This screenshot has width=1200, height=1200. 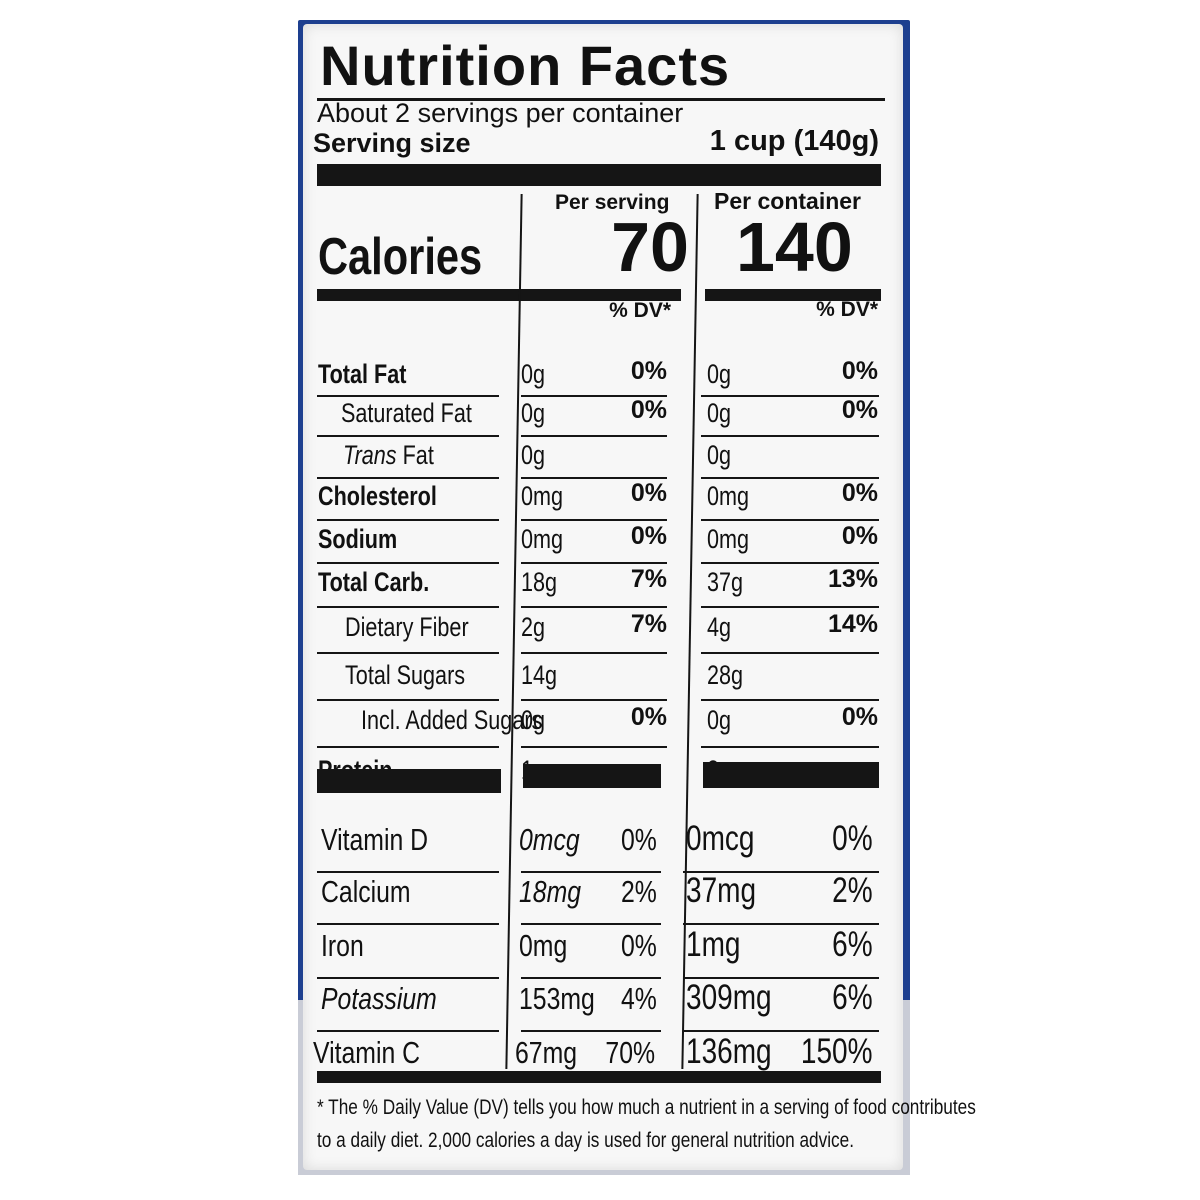 I want to click on vitamin-label: Vitamin C, so click(x=367, y=1052).